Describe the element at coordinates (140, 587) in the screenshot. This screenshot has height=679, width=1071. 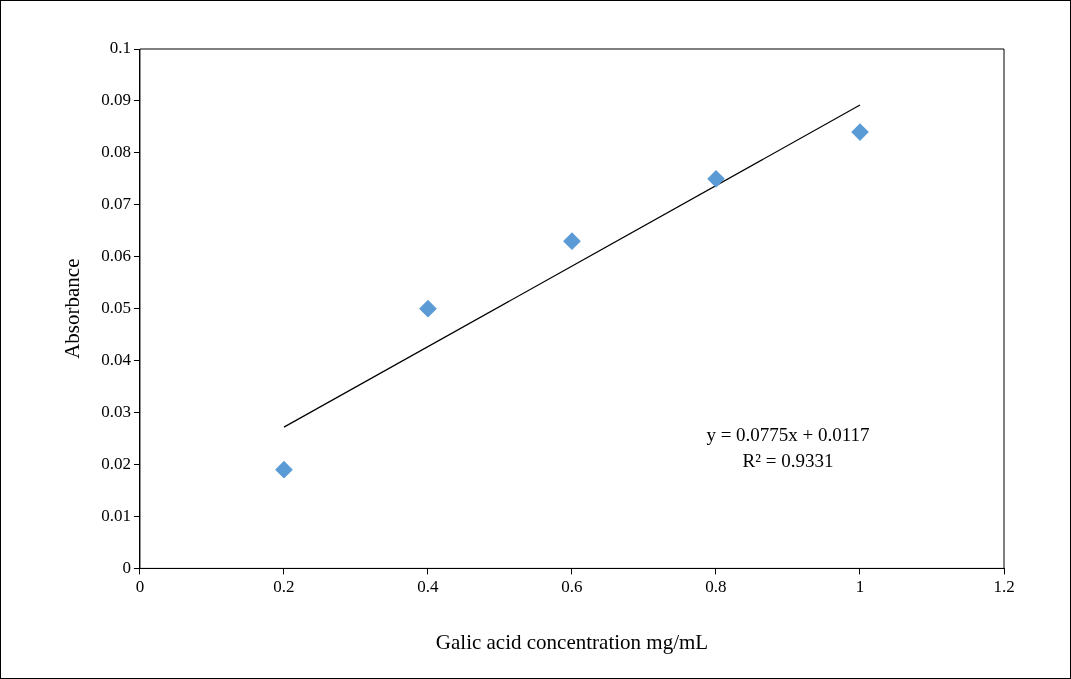
I see `x-tick-label: 0` at that location.